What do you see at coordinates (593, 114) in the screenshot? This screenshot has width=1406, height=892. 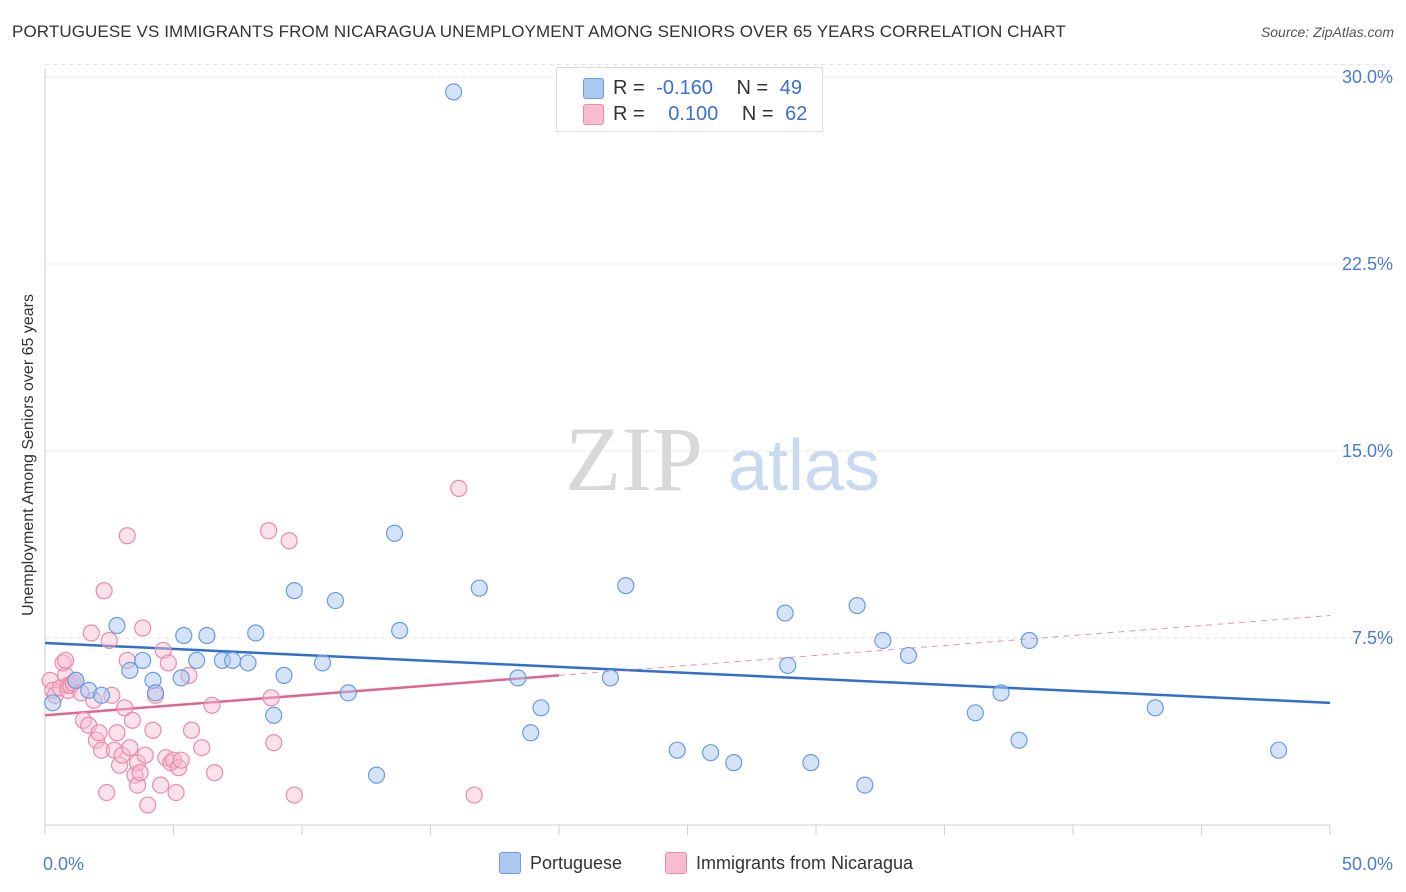 I see `legend-swatch-nicaragua` at bounding box center [593, 114].